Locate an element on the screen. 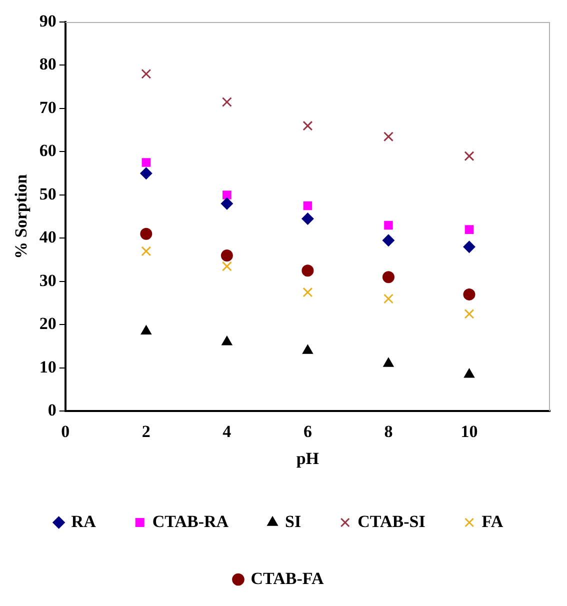 The height and width of the screenshot is (606, 567). x-tick-label: 0 is located at coordinates (65, 431).